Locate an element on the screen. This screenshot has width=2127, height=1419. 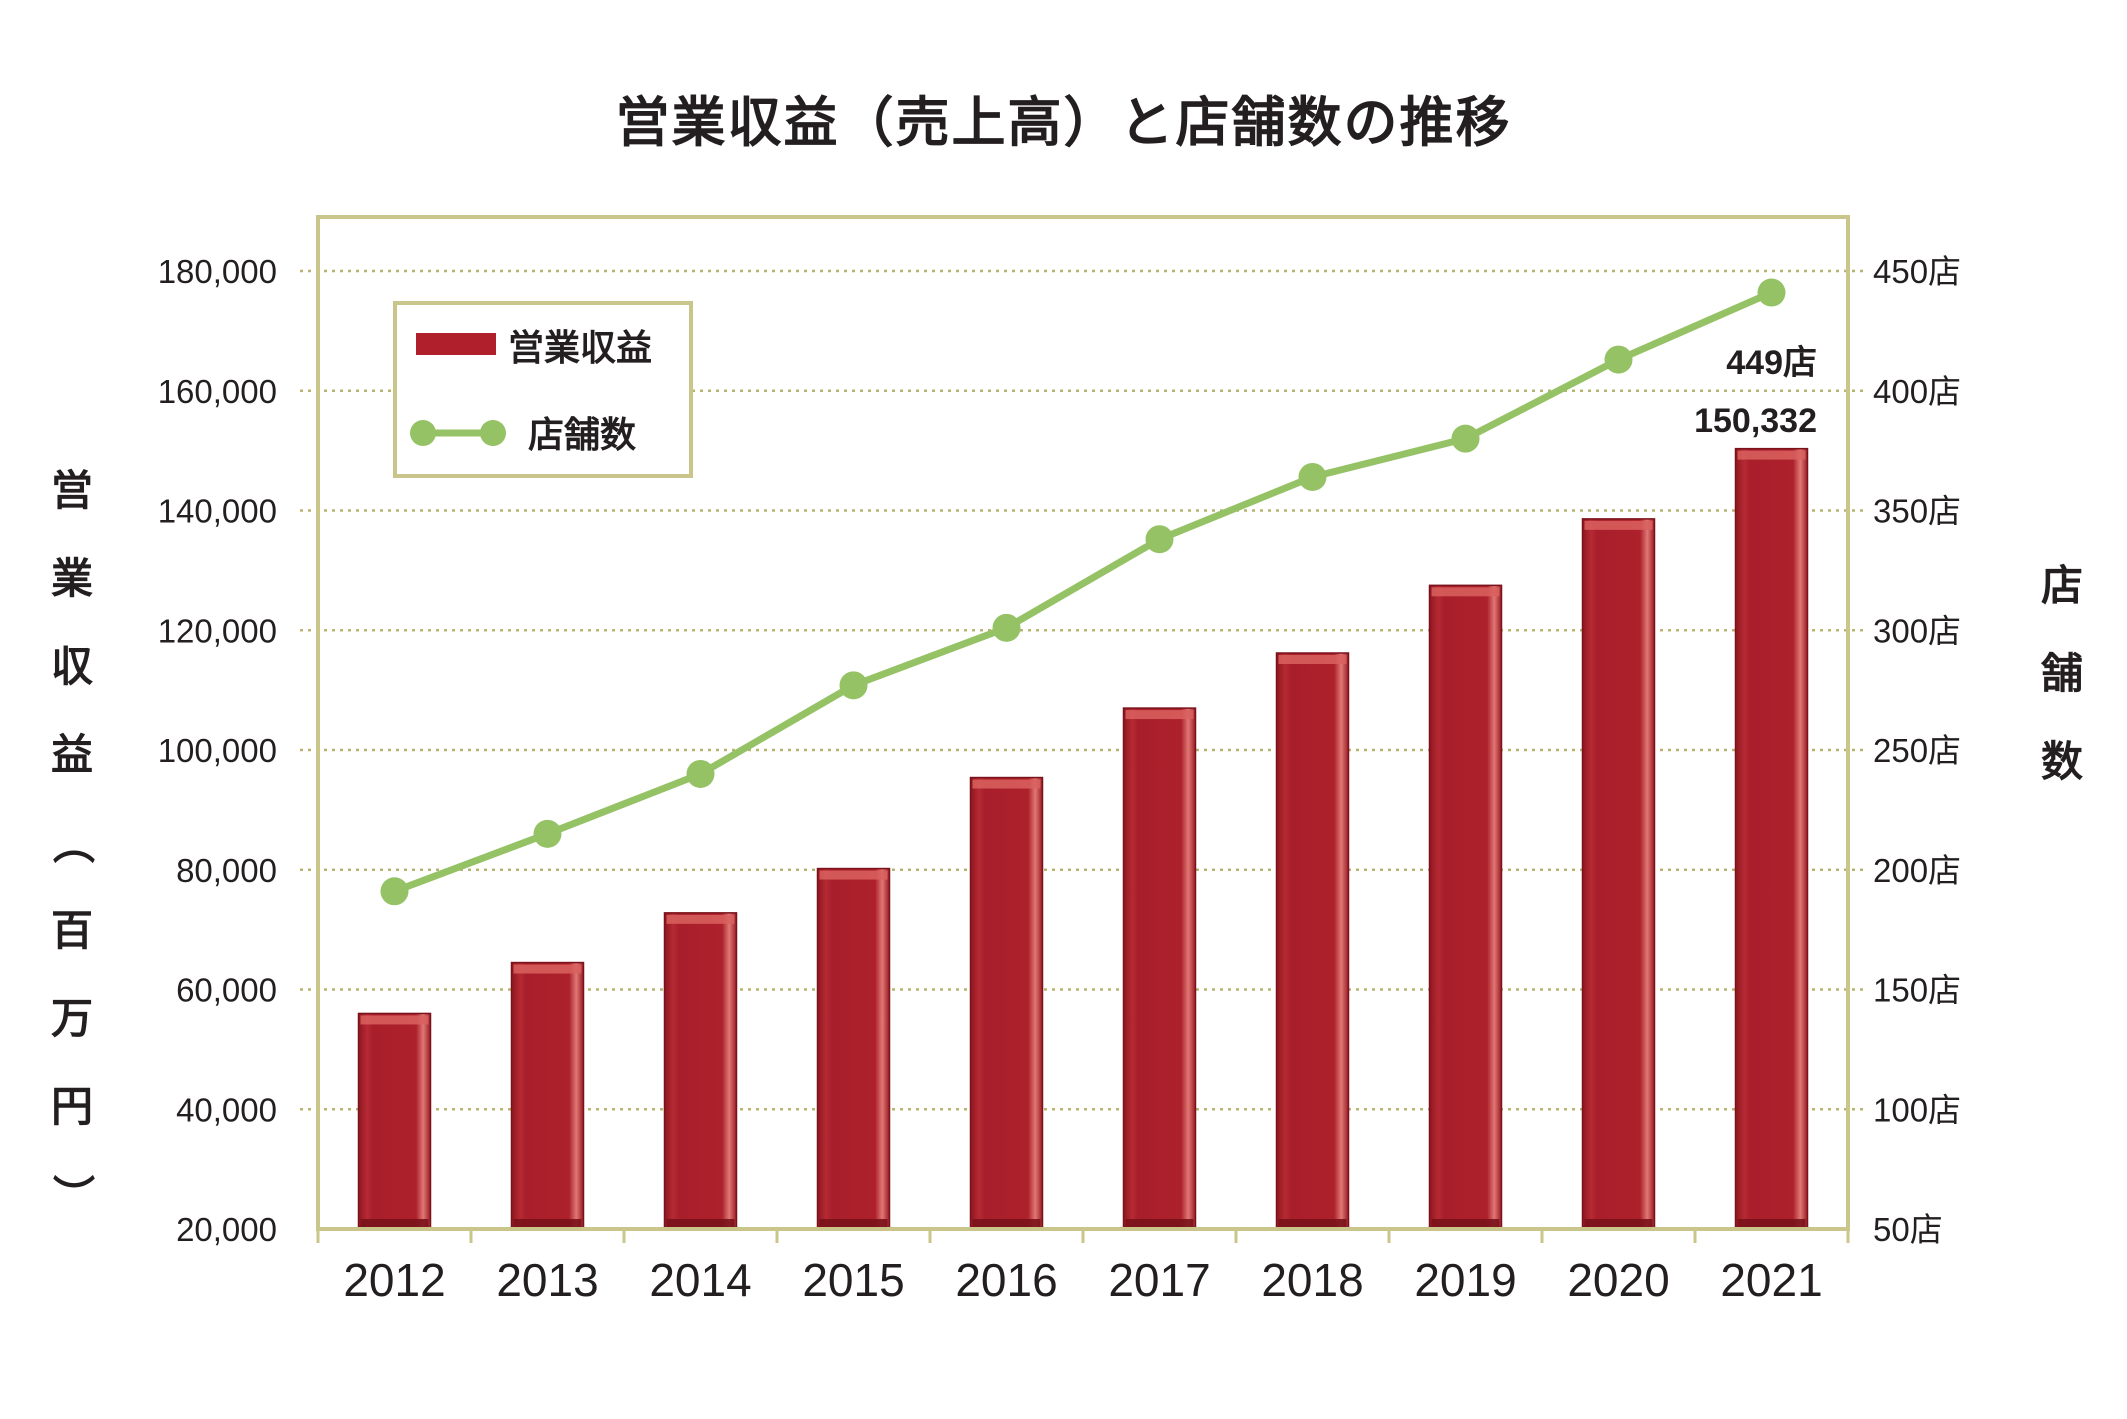
left-axis-title-char: ） is located at coordinates (72, 1195).